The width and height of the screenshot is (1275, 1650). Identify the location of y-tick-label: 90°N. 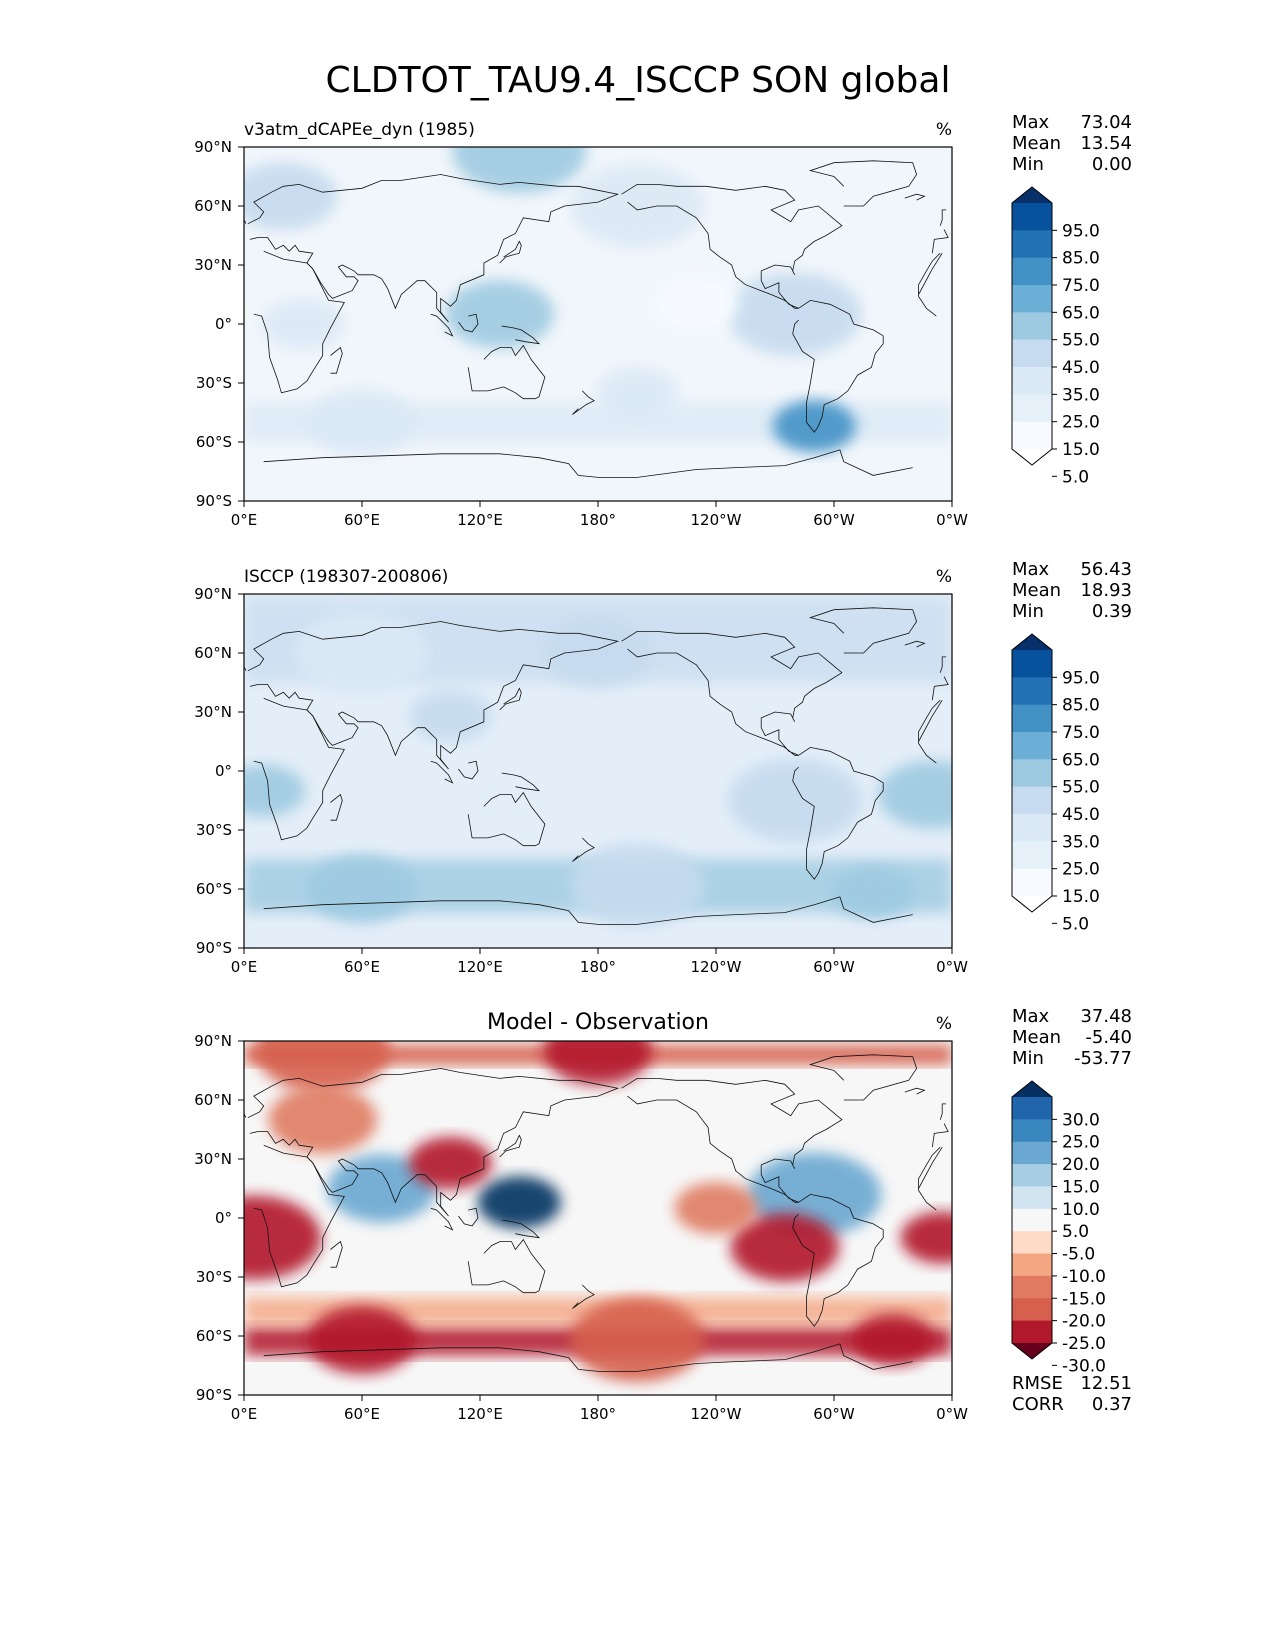
(213, 1041).